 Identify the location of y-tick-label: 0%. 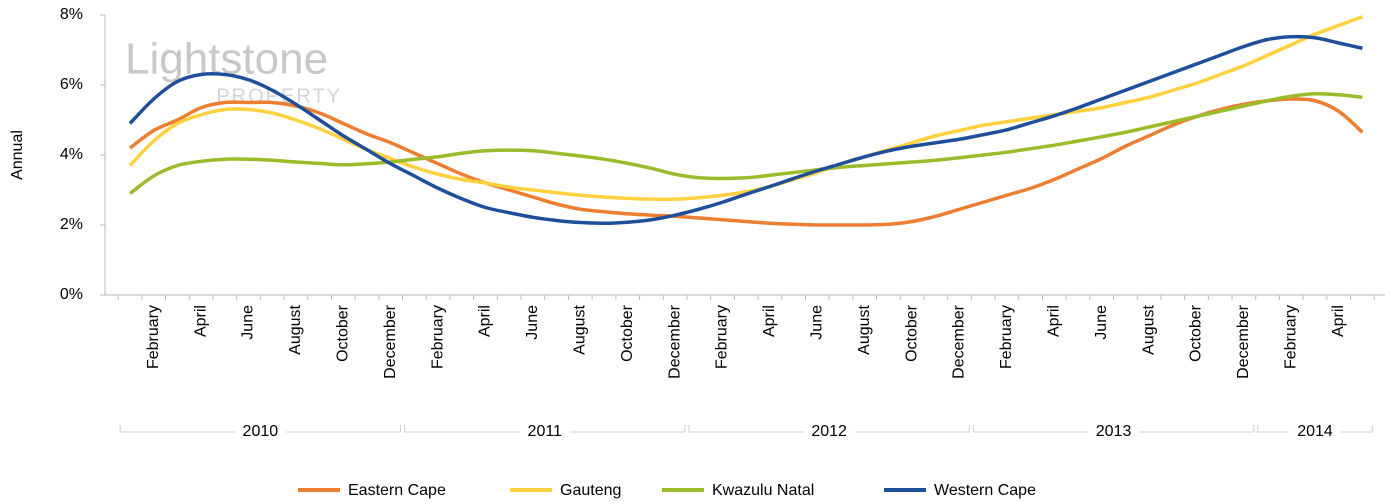
(71, 294).